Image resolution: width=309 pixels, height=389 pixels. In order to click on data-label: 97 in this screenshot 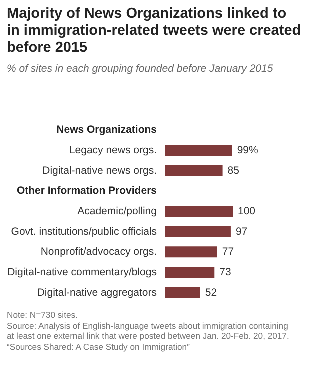, I will do `click(242, 232)`.